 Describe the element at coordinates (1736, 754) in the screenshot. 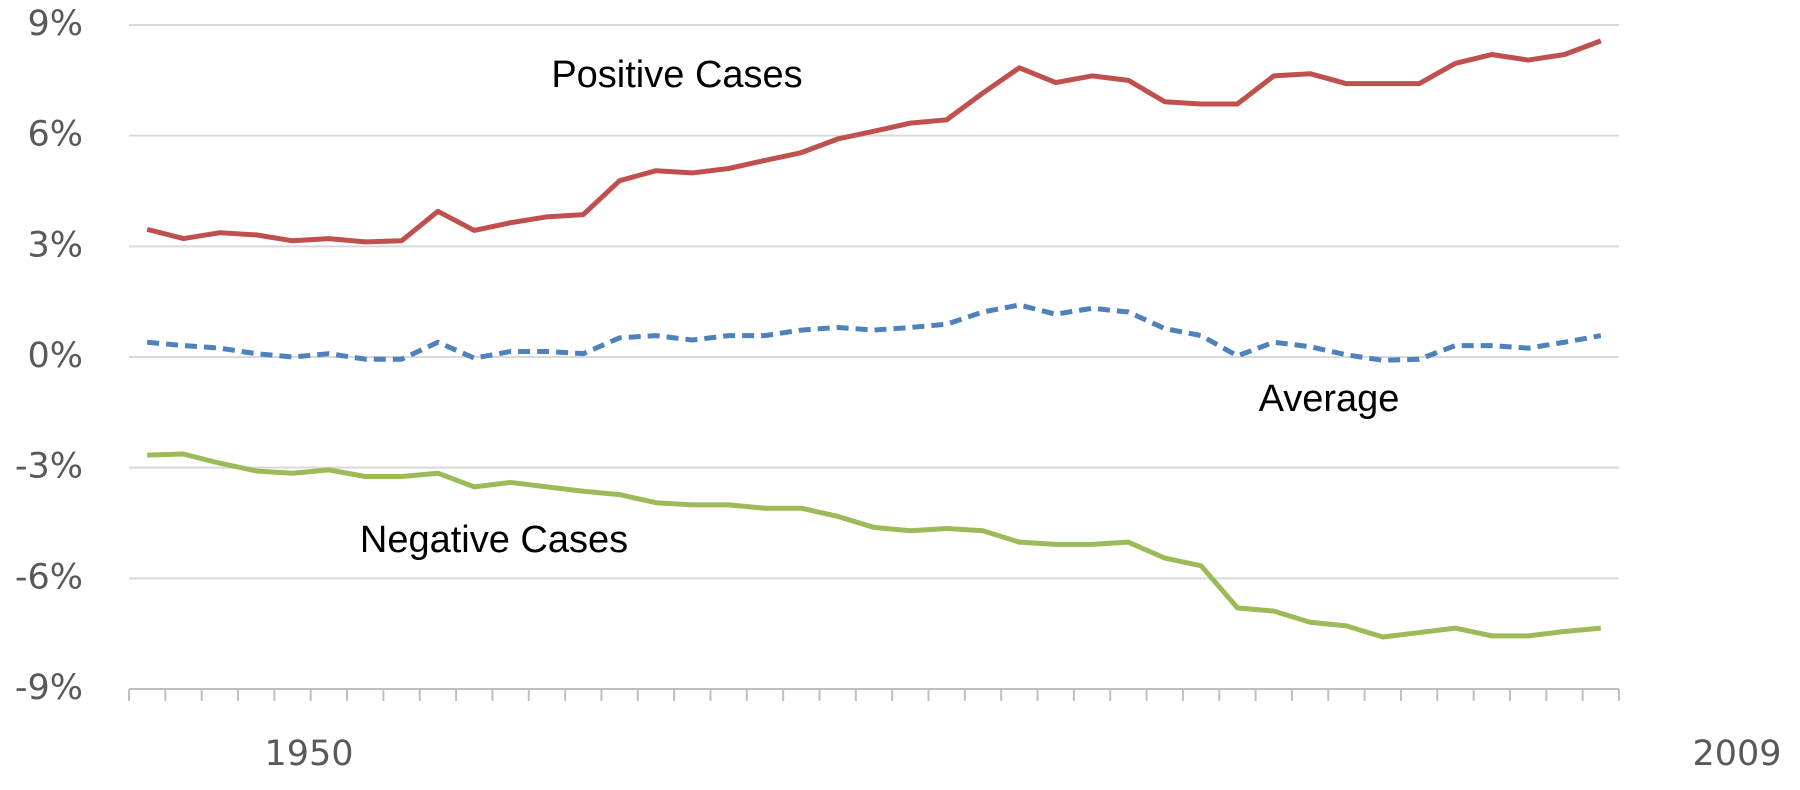

I see `x-end-label: 2009` at that location.